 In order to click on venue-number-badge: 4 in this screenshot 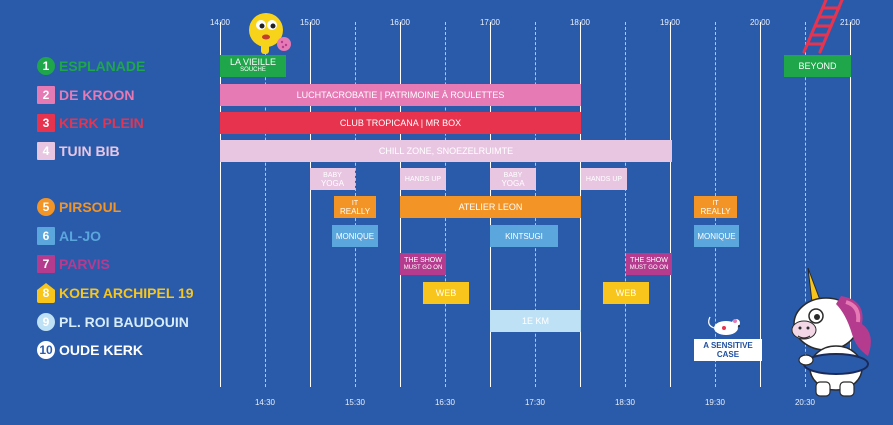, I will do `click(46, 151)`.